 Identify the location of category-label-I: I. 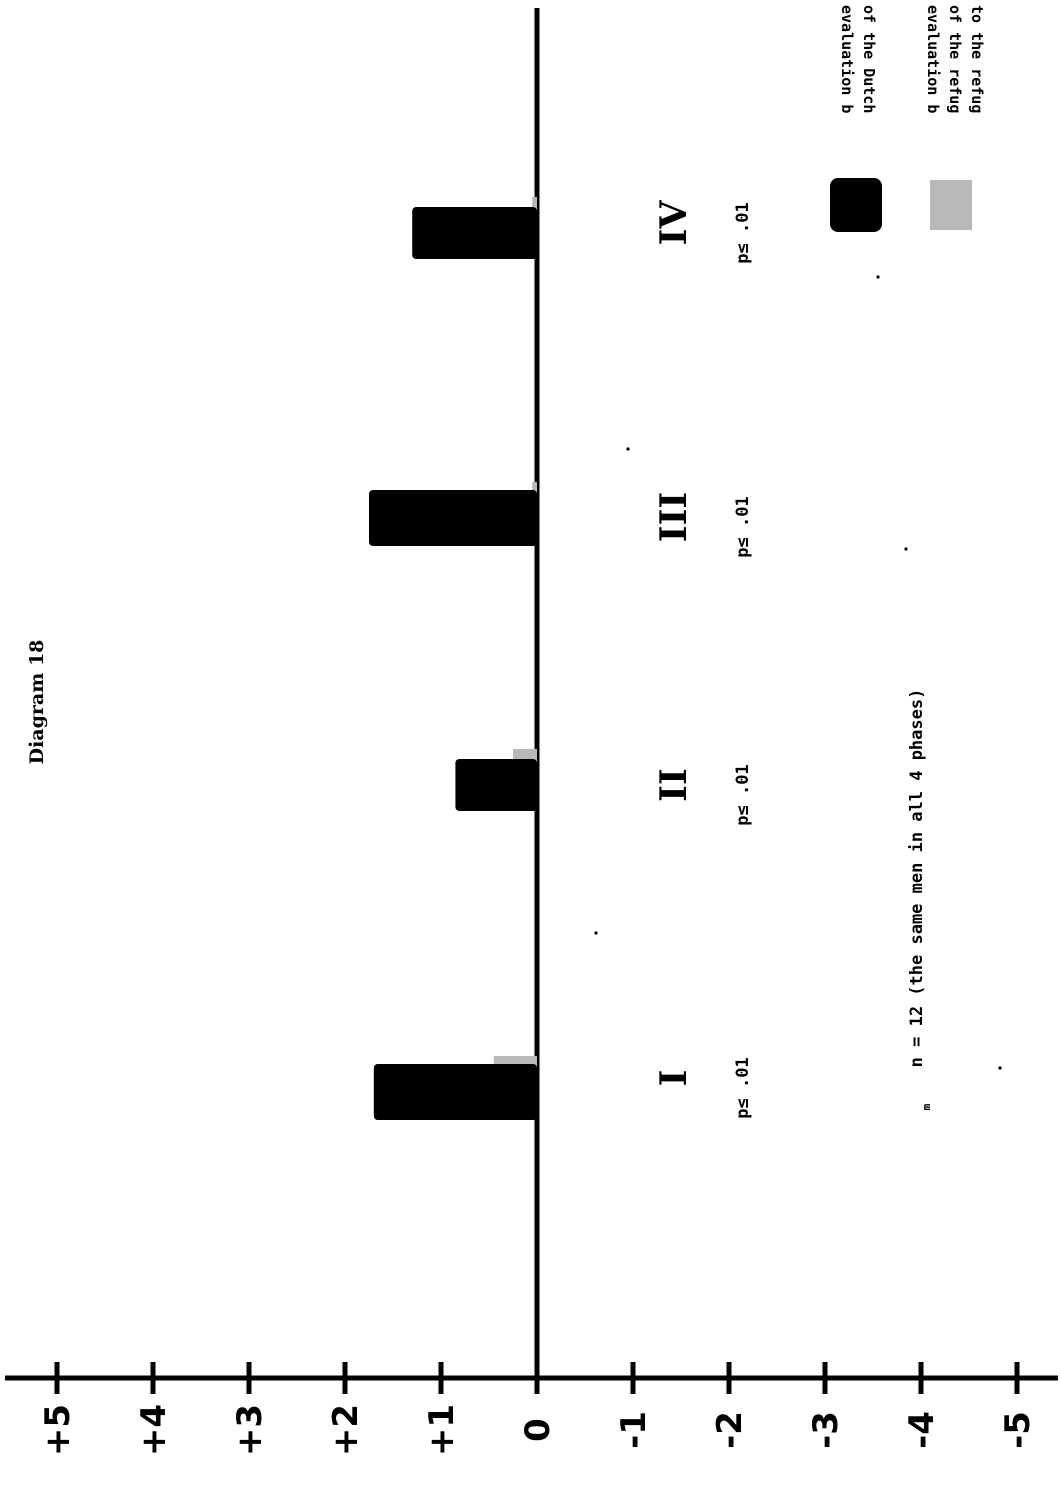
(674, 1078).